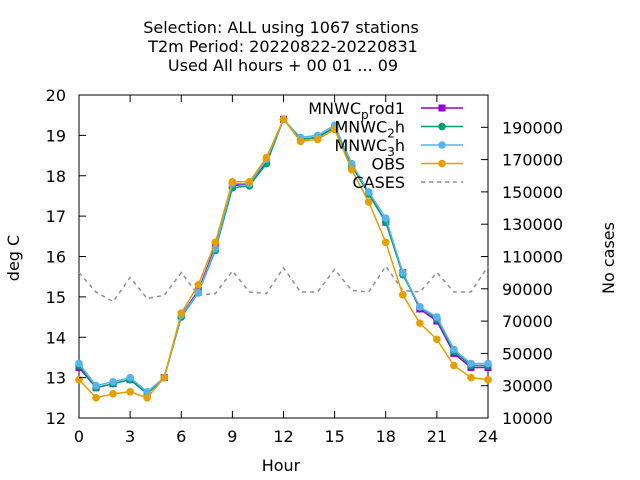 Image resolution: width=640 pixels, height=480 pixels. I want to click on title-line-3: Used All hours + 00 01 ... 09, so click(283, 65).